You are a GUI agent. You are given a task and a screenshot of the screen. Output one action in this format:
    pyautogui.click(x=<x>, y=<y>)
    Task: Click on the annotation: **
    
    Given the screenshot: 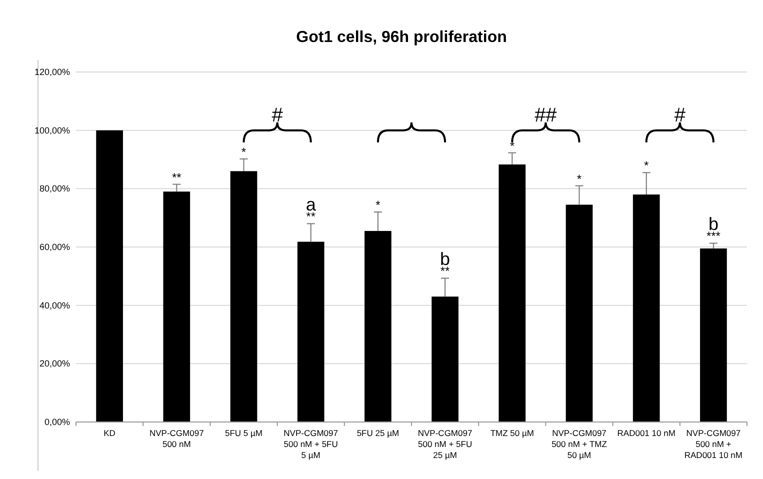 What is the action you would take?
    pyautogui.click(x=177, y=177)
    